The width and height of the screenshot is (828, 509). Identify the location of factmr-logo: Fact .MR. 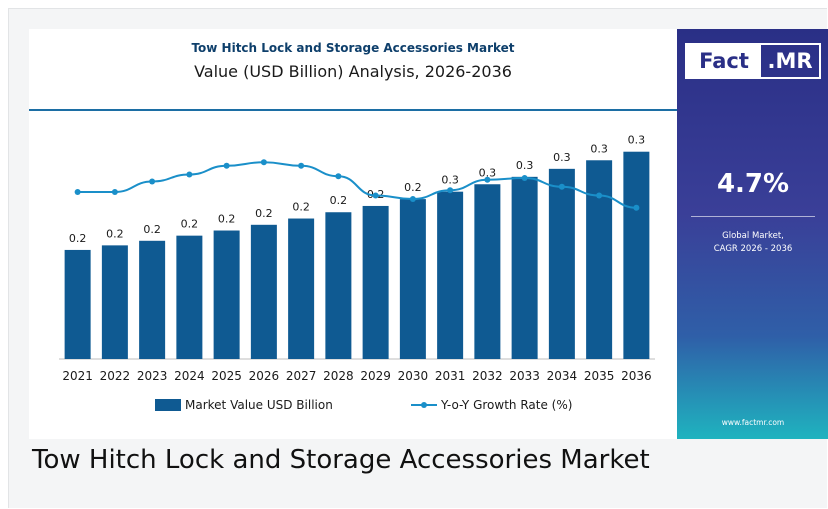
(753, 61).